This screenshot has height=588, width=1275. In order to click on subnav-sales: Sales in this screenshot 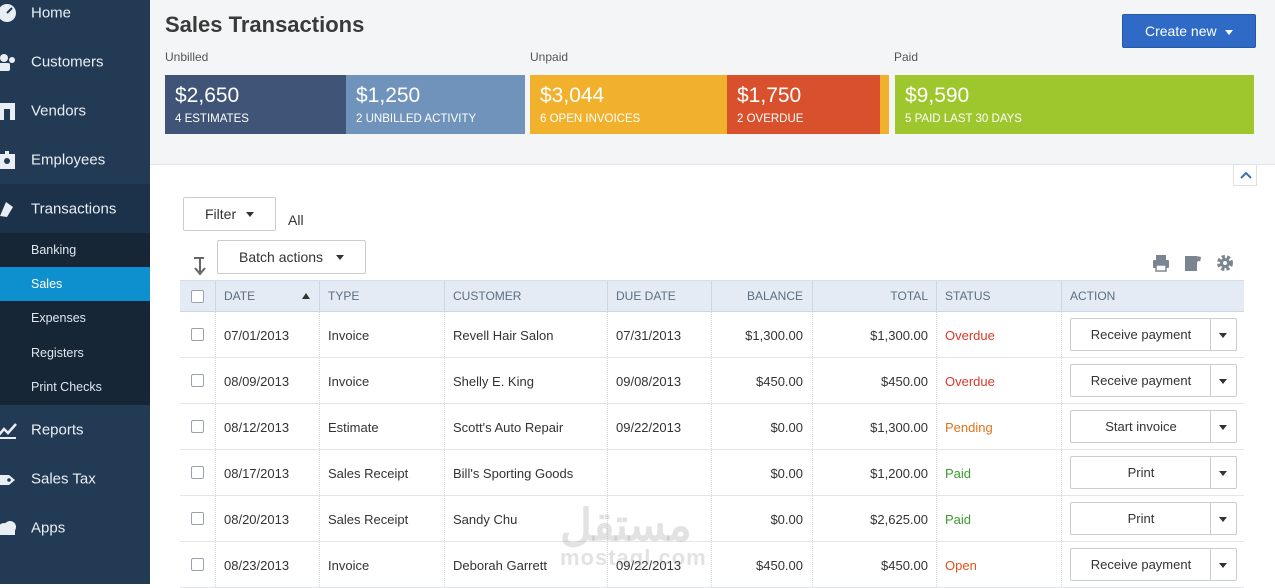, I will do `click(75, 284)`.